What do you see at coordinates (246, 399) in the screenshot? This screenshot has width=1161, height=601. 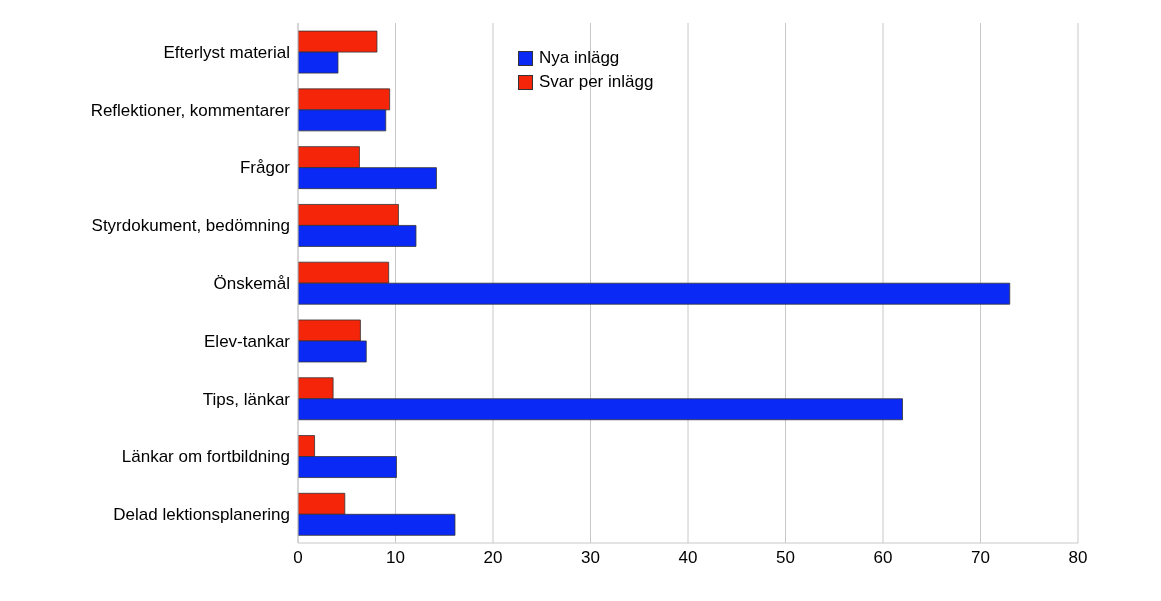 I see `y-tick-label: Tips, länkar` at bounding box center [246, 399].